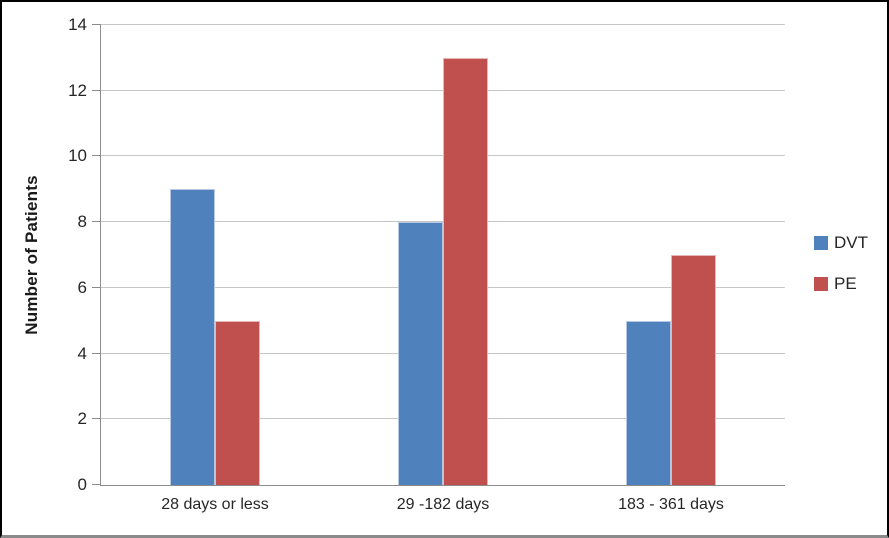 This screenshot has width=889, height=538. What do you see at coordinates (465, 271) in the screenshot?
I see `bar-pe-29-182-days` at bounding box center [465, 271].